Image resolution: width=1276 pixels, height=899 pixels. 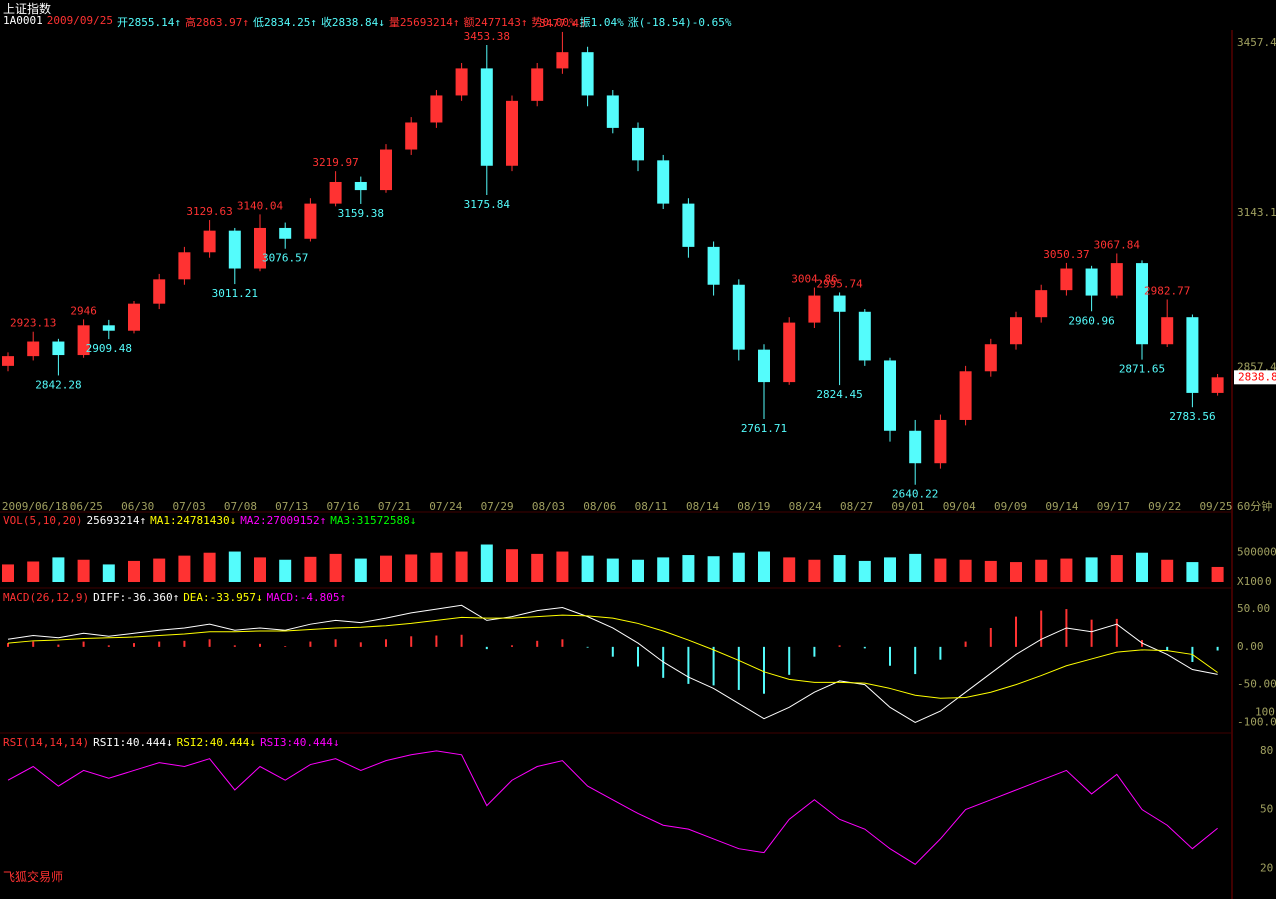 I want to click on x-tick-label: 07/03, so click(x=188, y=506).